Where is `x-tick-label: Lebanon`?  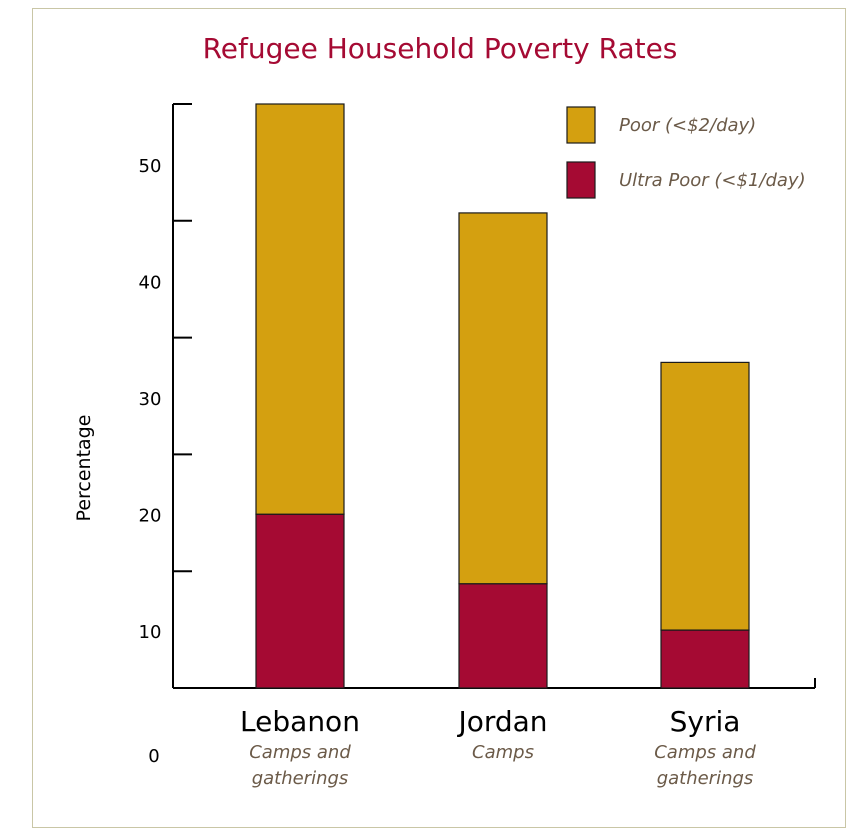
x-tick-label: Lebanon is located at coordinates (300, 721).